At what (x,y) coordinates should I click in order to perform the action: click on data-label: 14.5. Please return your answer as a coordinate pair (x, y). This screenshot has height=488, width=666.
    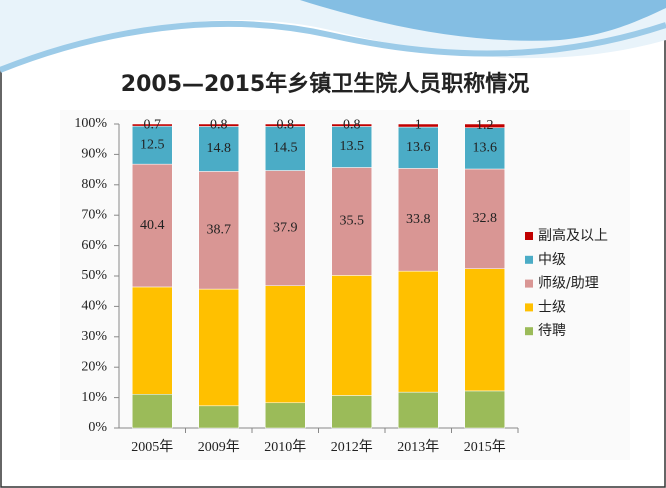
    Looking at the image, I should click on (285, 148).